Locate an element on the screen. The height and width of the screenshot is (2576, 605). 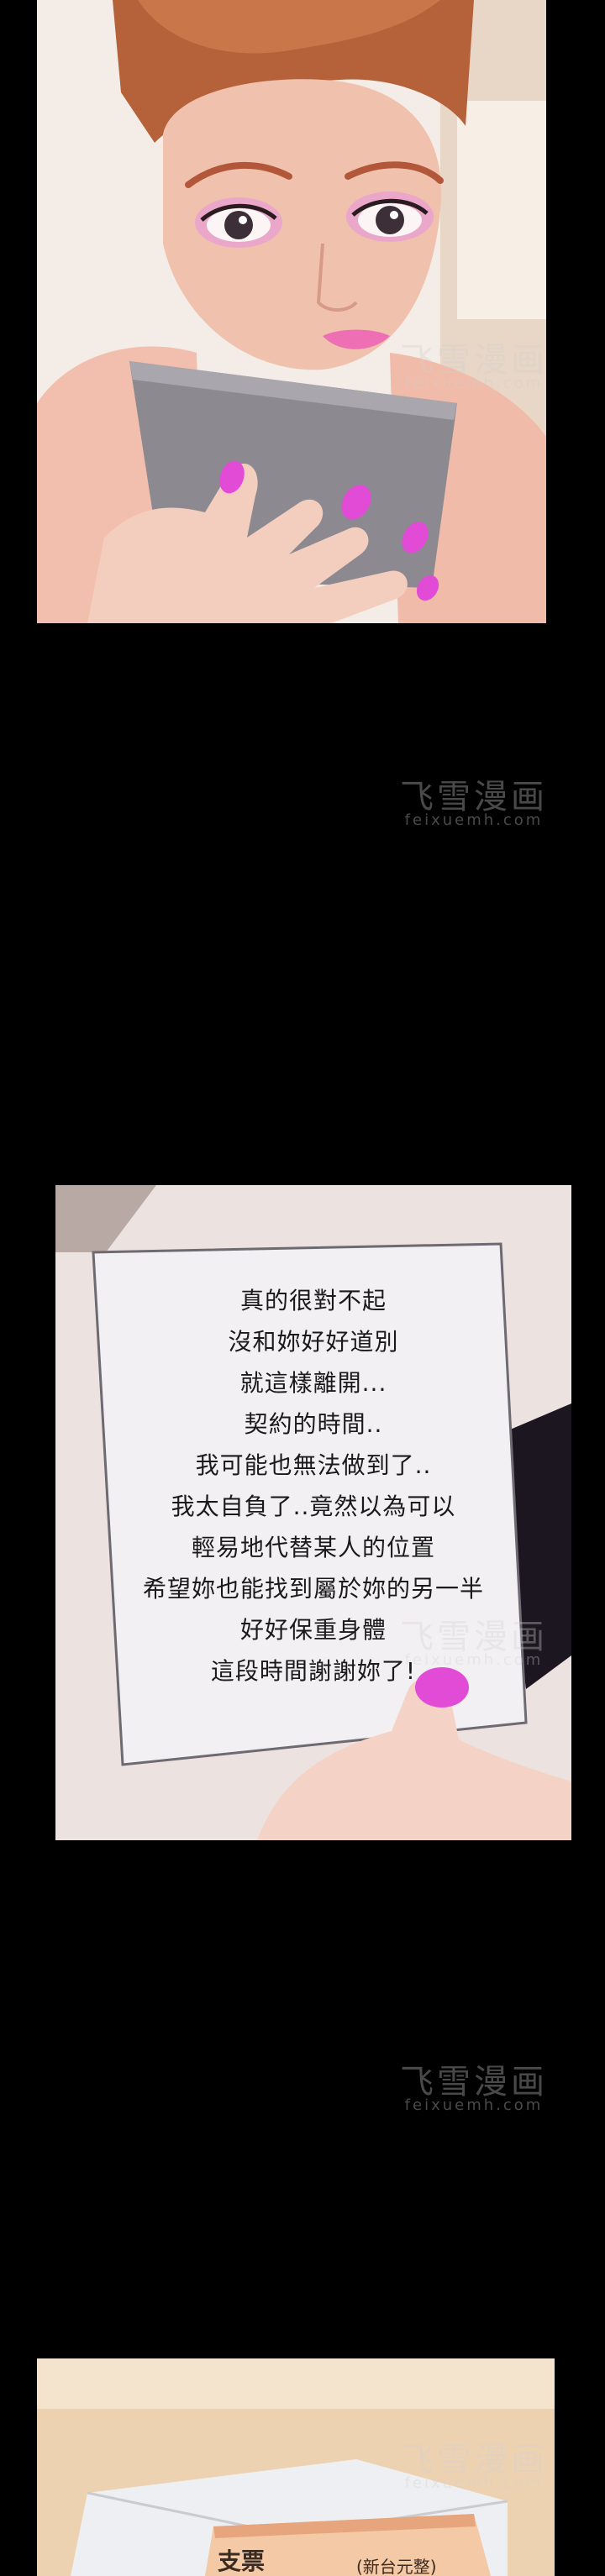
note-line: 希望妳也能找到屬於妳的另一半 is located at coordinates (313, 1589).